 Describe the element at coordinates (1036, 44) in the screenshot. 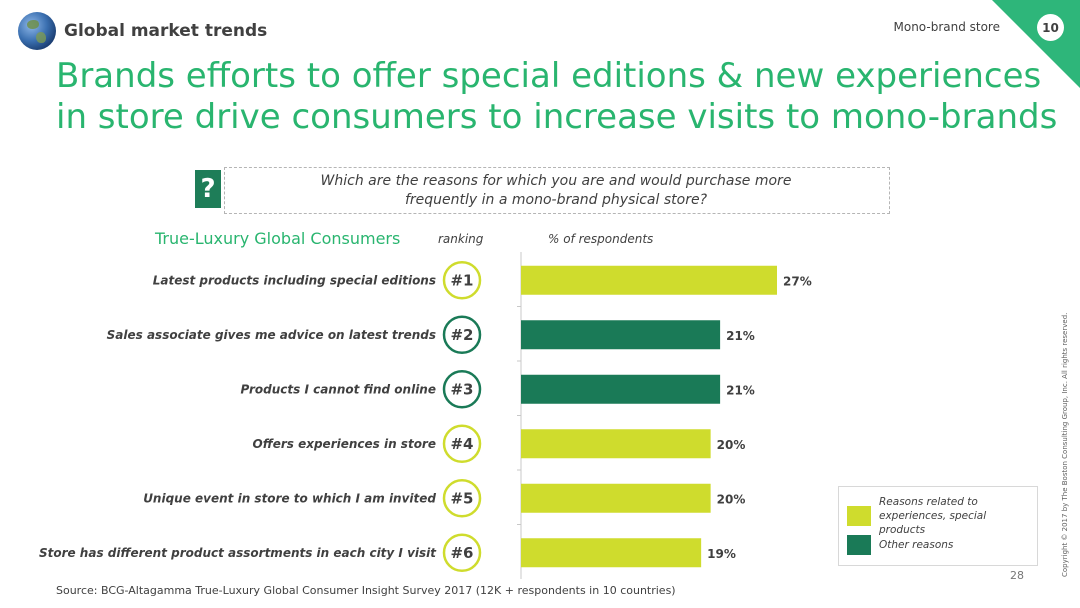

I see `corner-triangle` at that location.